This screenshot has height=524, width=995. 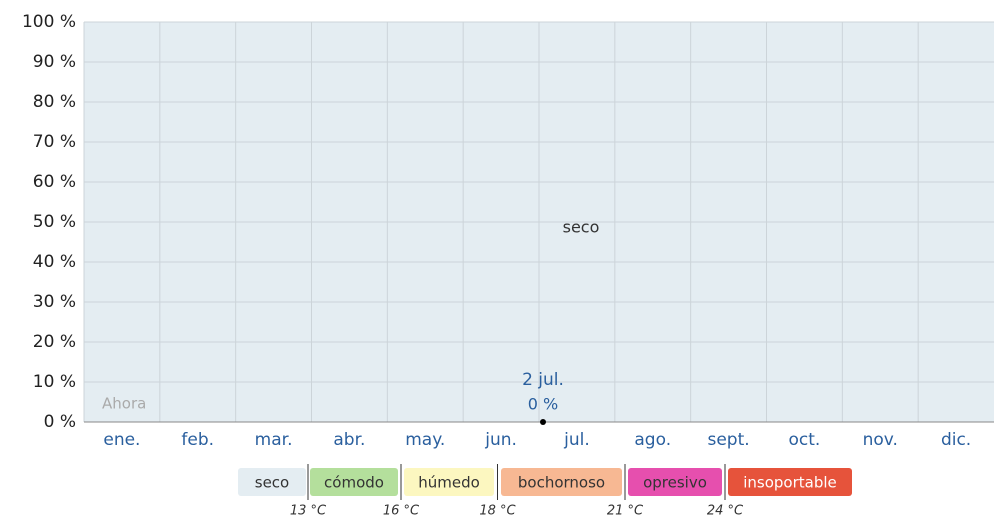 I want to click on x-tick-label: nov., so click(x=880, y=440).